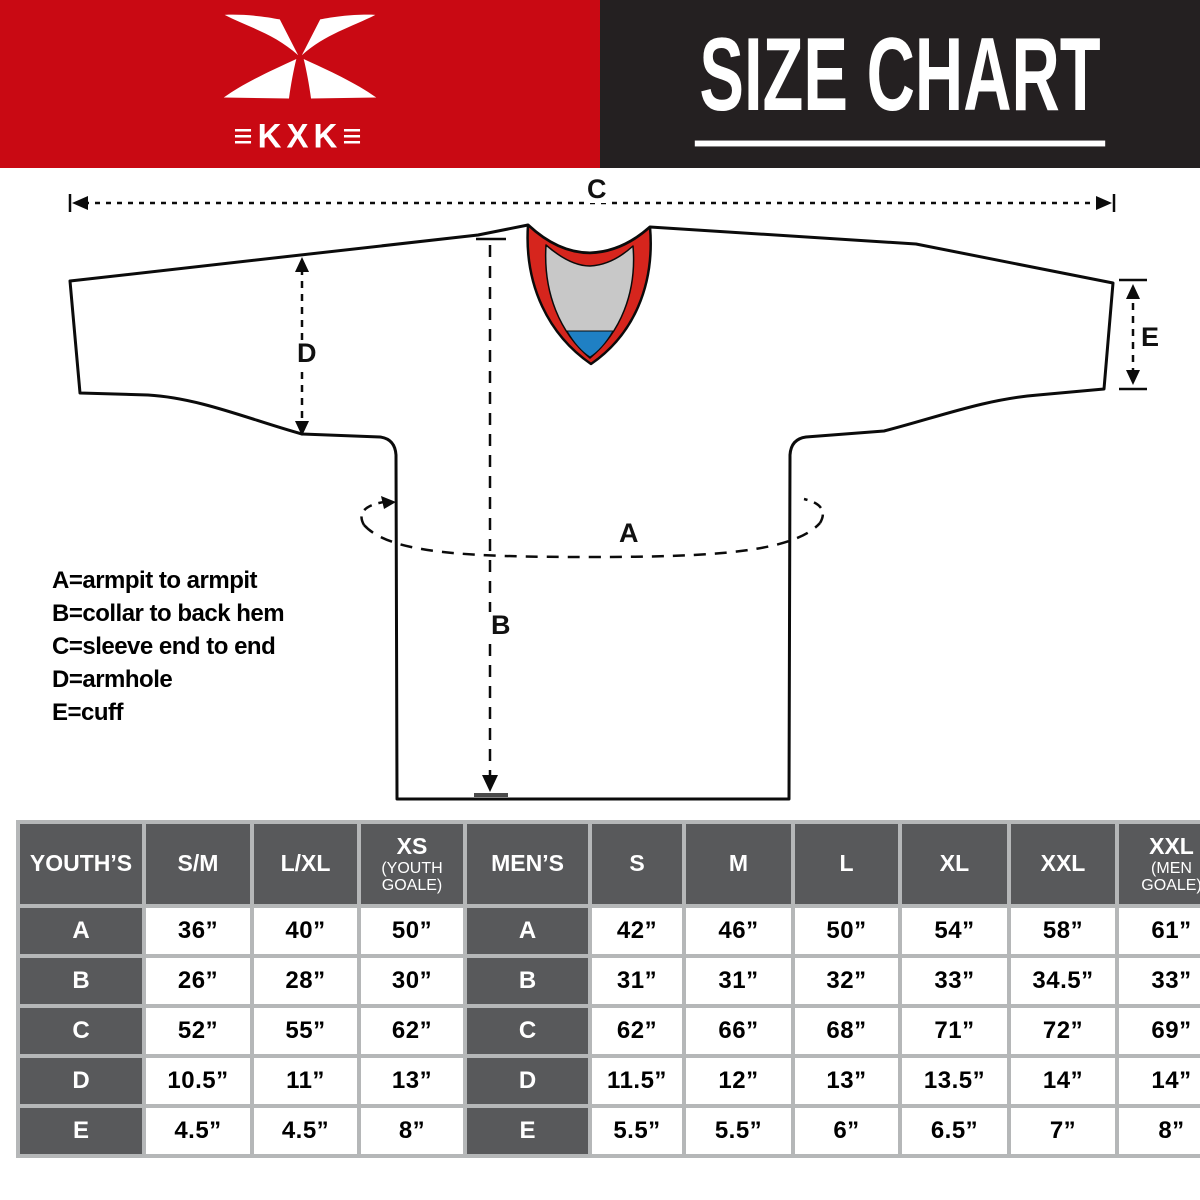 This screenshot has width=1200, height=1200. I want to click on size-cell: 72”, so click(1063, 1031).